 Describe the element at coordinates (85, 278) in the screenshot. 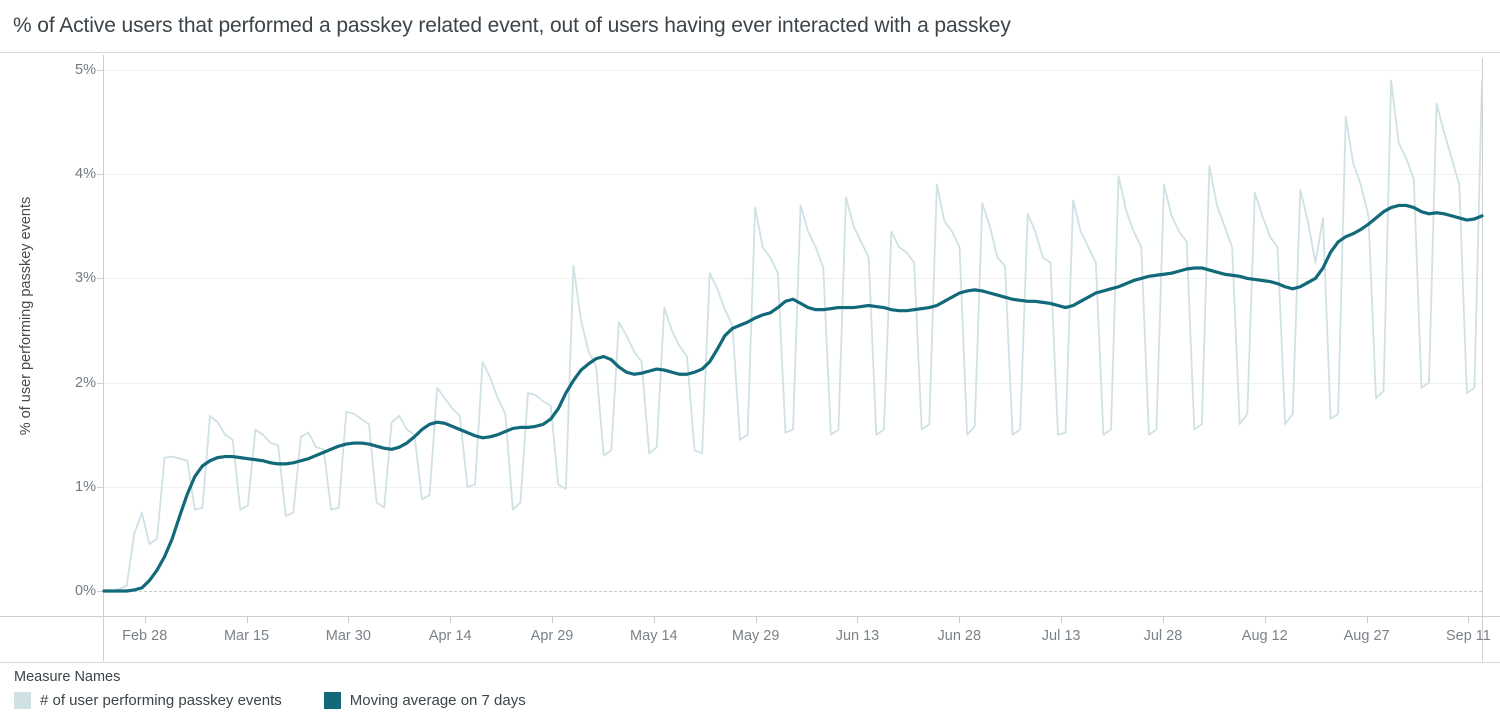

I see `y-tick-label: 3%` at that location.